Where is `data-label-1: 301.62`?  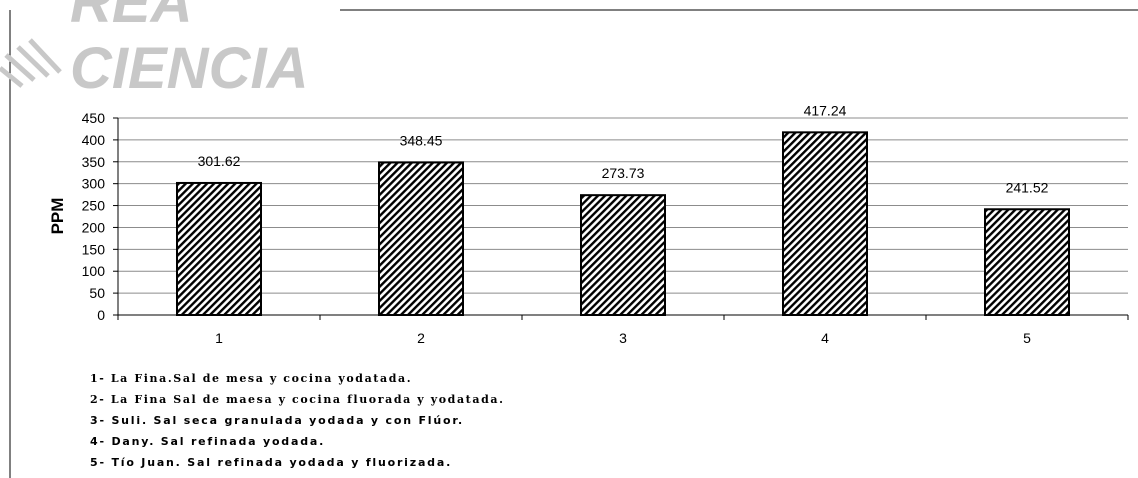 data-label-1: 301.62 is located at coordinates (219, 161).